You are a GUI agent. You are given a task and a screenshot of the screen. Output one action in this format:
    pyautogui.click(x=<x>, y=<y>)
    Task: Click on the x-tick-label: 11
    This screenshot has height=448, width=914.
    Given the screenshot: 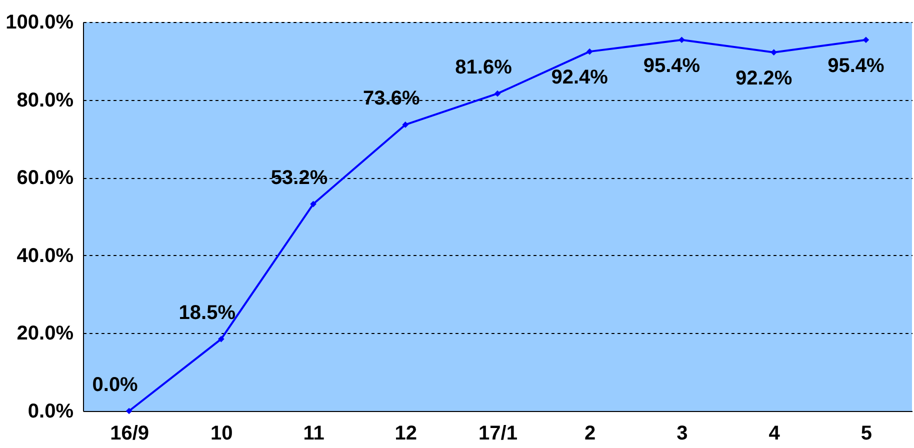 What is the action you would take?
    pyautogui.click(x=313, y=433)
    